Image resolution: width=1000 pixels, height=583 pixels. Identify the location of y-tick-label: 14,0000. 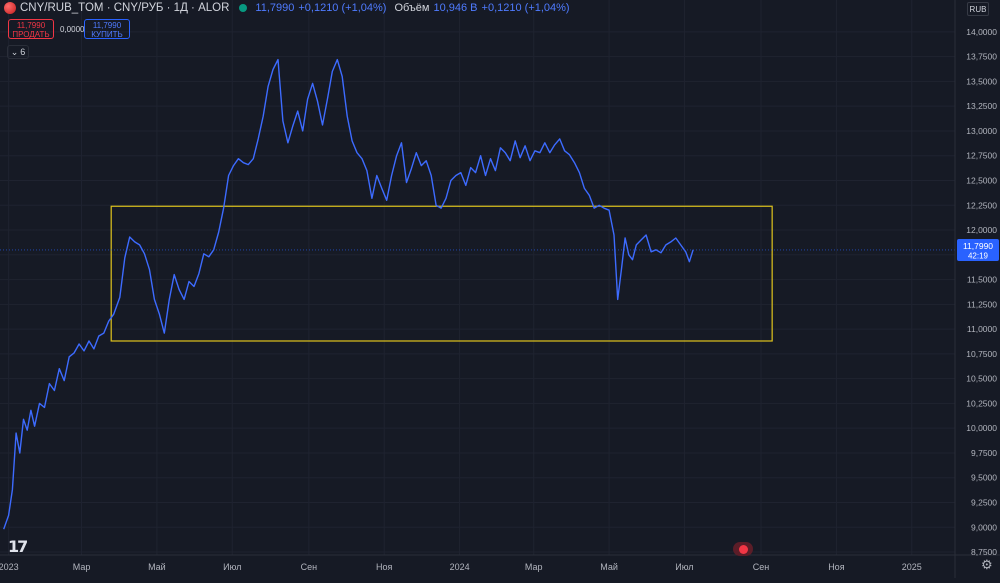
(981, 32).